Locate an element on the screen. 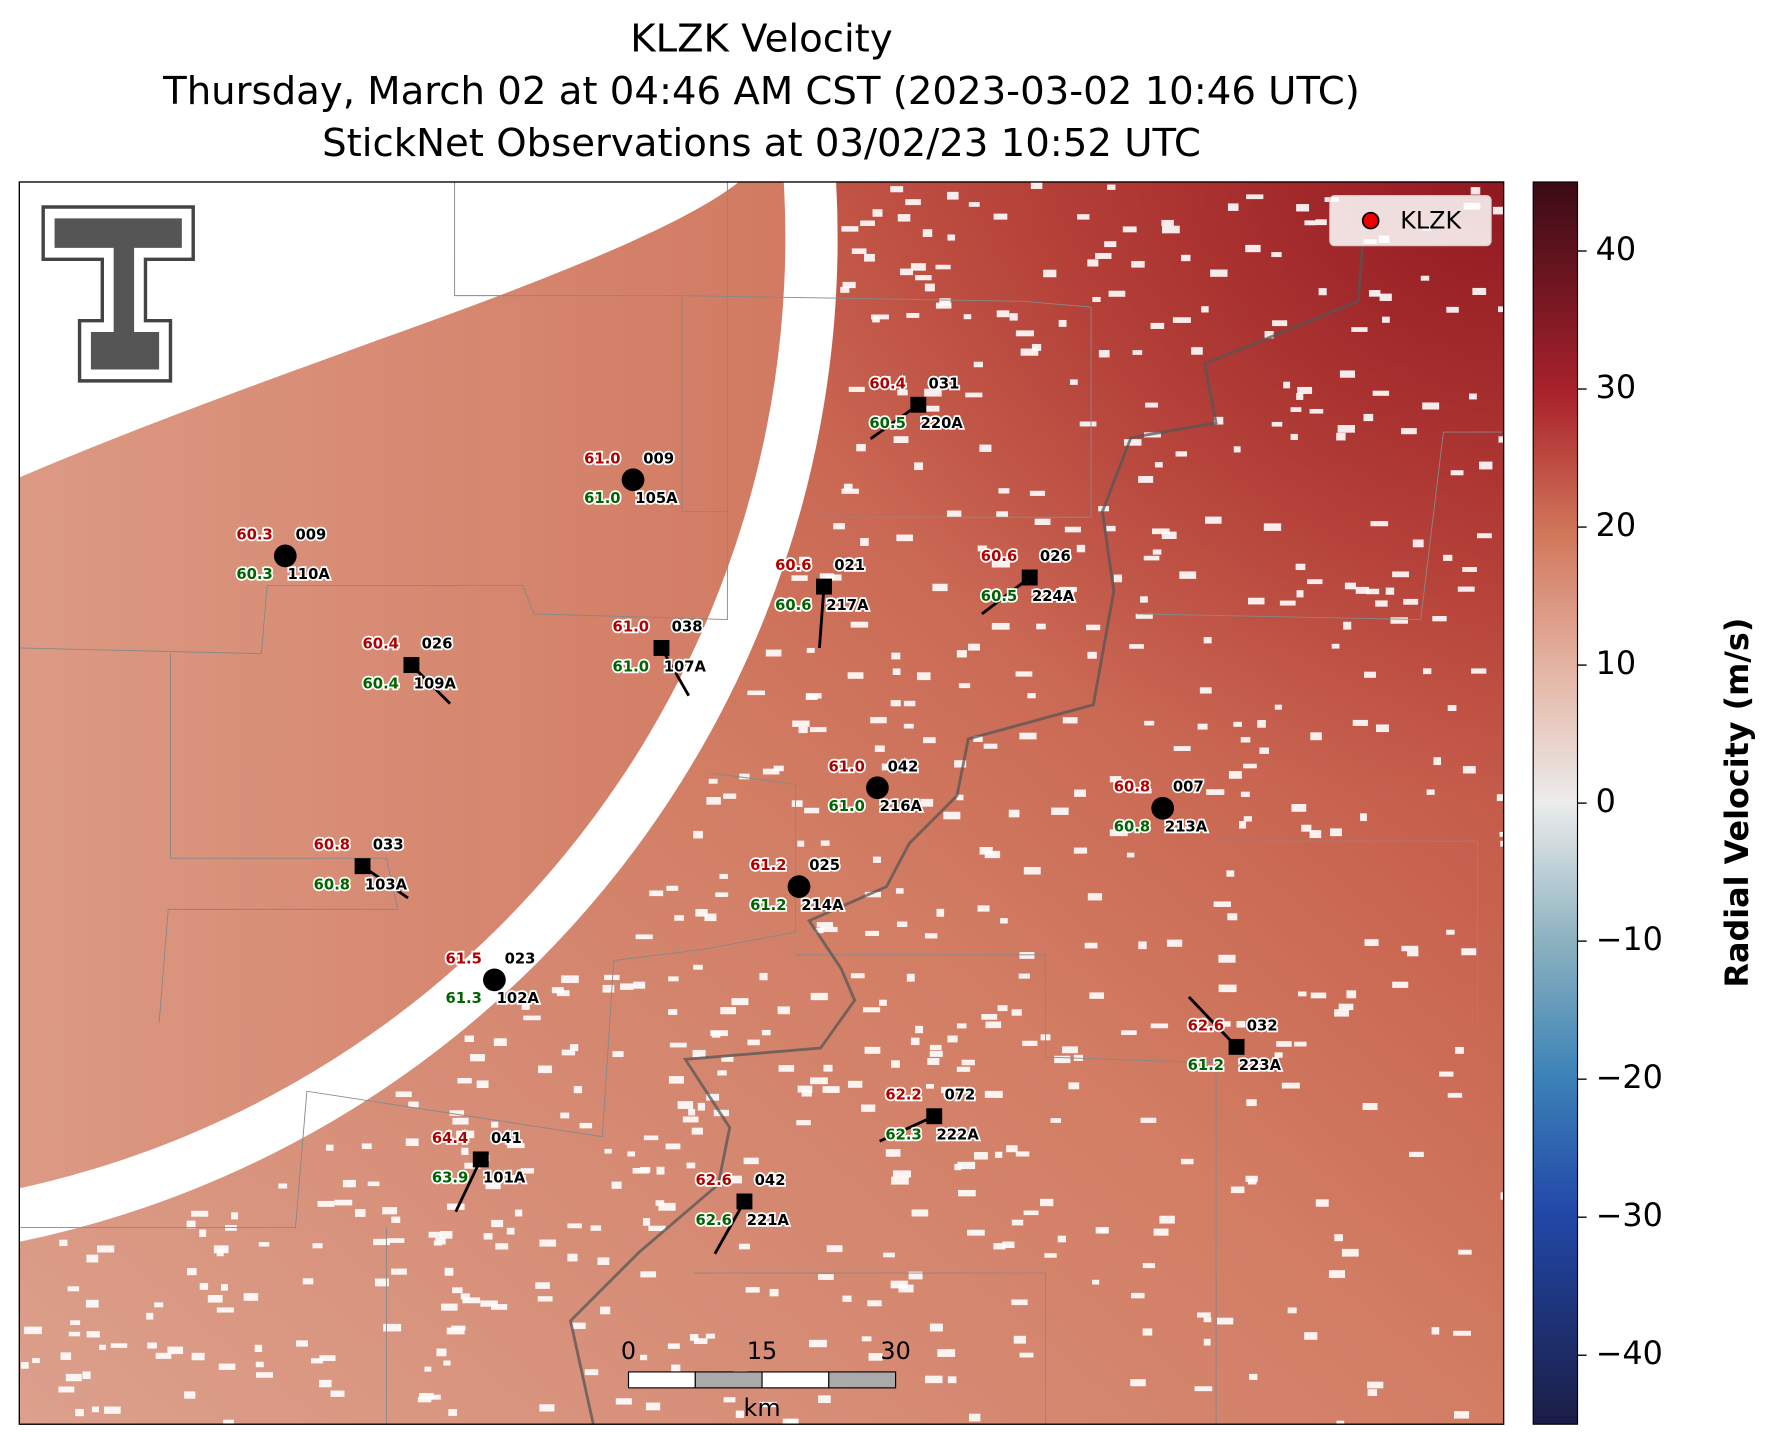  colorbar-tick-label: 20 is located at coordinates (1616, 525).